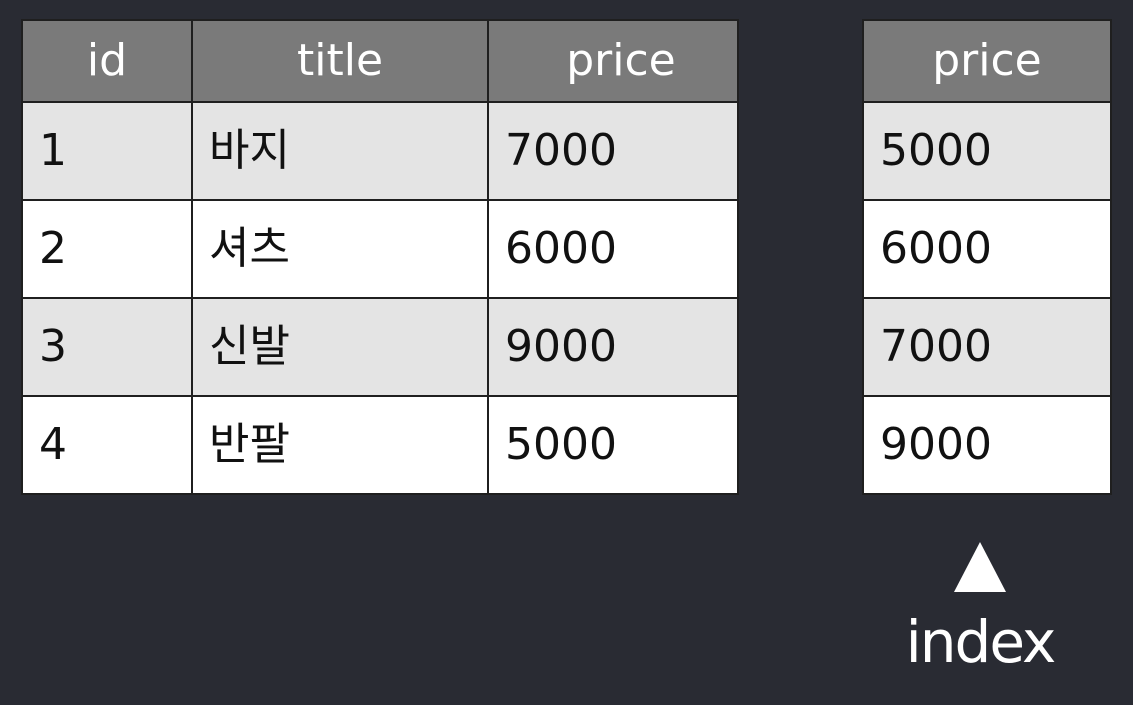  I want to click on index-header-price: price, so click(987, 61).